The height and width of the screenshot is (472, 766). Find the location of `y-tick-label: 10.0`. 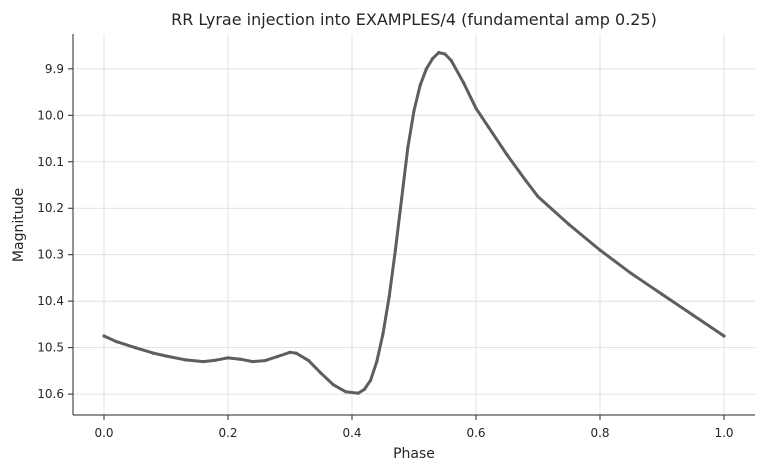

y-tick-label: 10.0 is located at coordinates (50, 115).